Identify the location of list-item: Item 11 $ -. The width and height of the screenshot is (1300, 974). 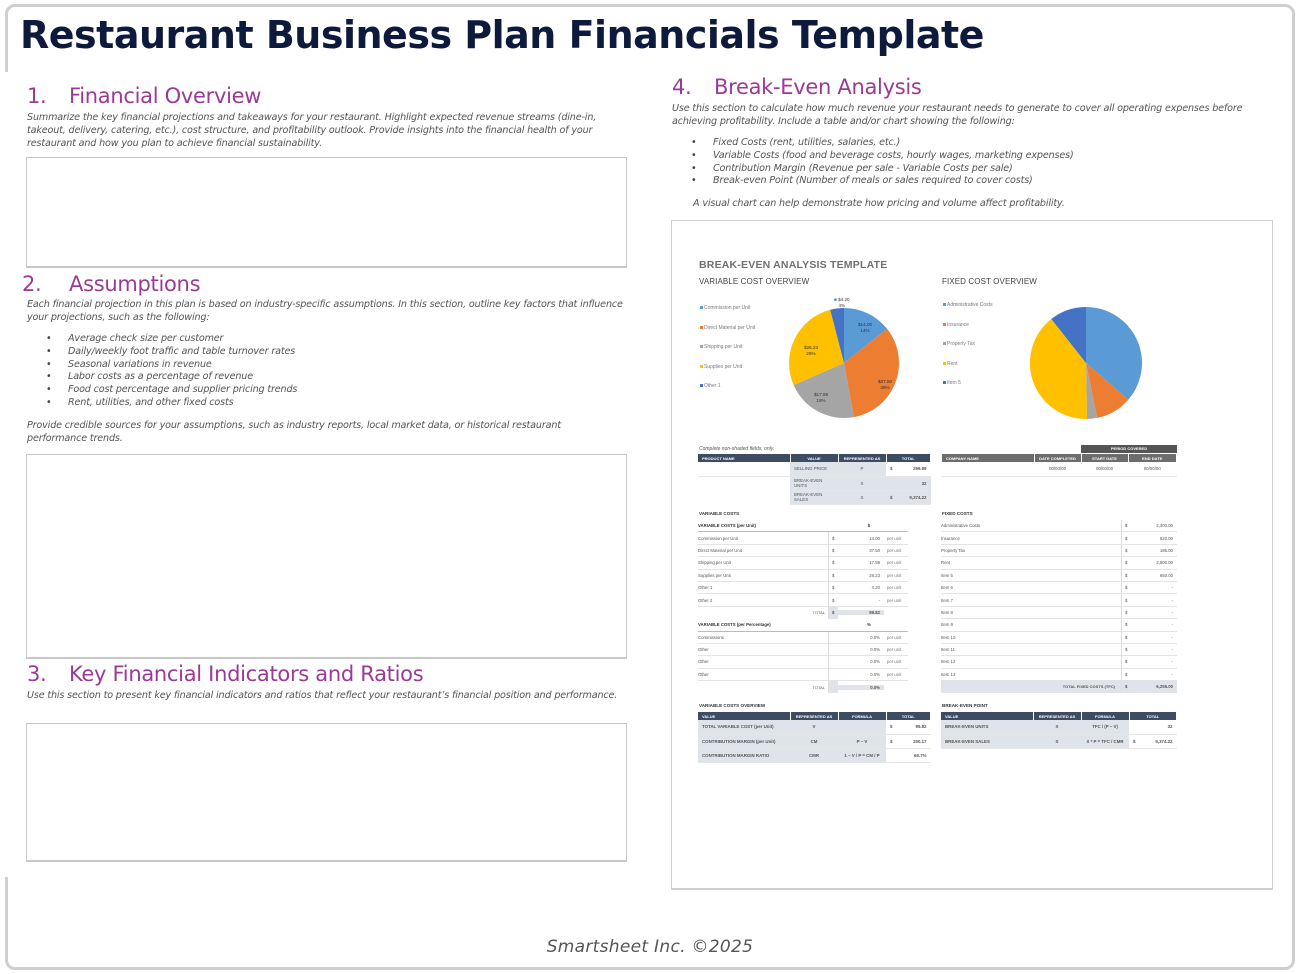
(1059, 650).